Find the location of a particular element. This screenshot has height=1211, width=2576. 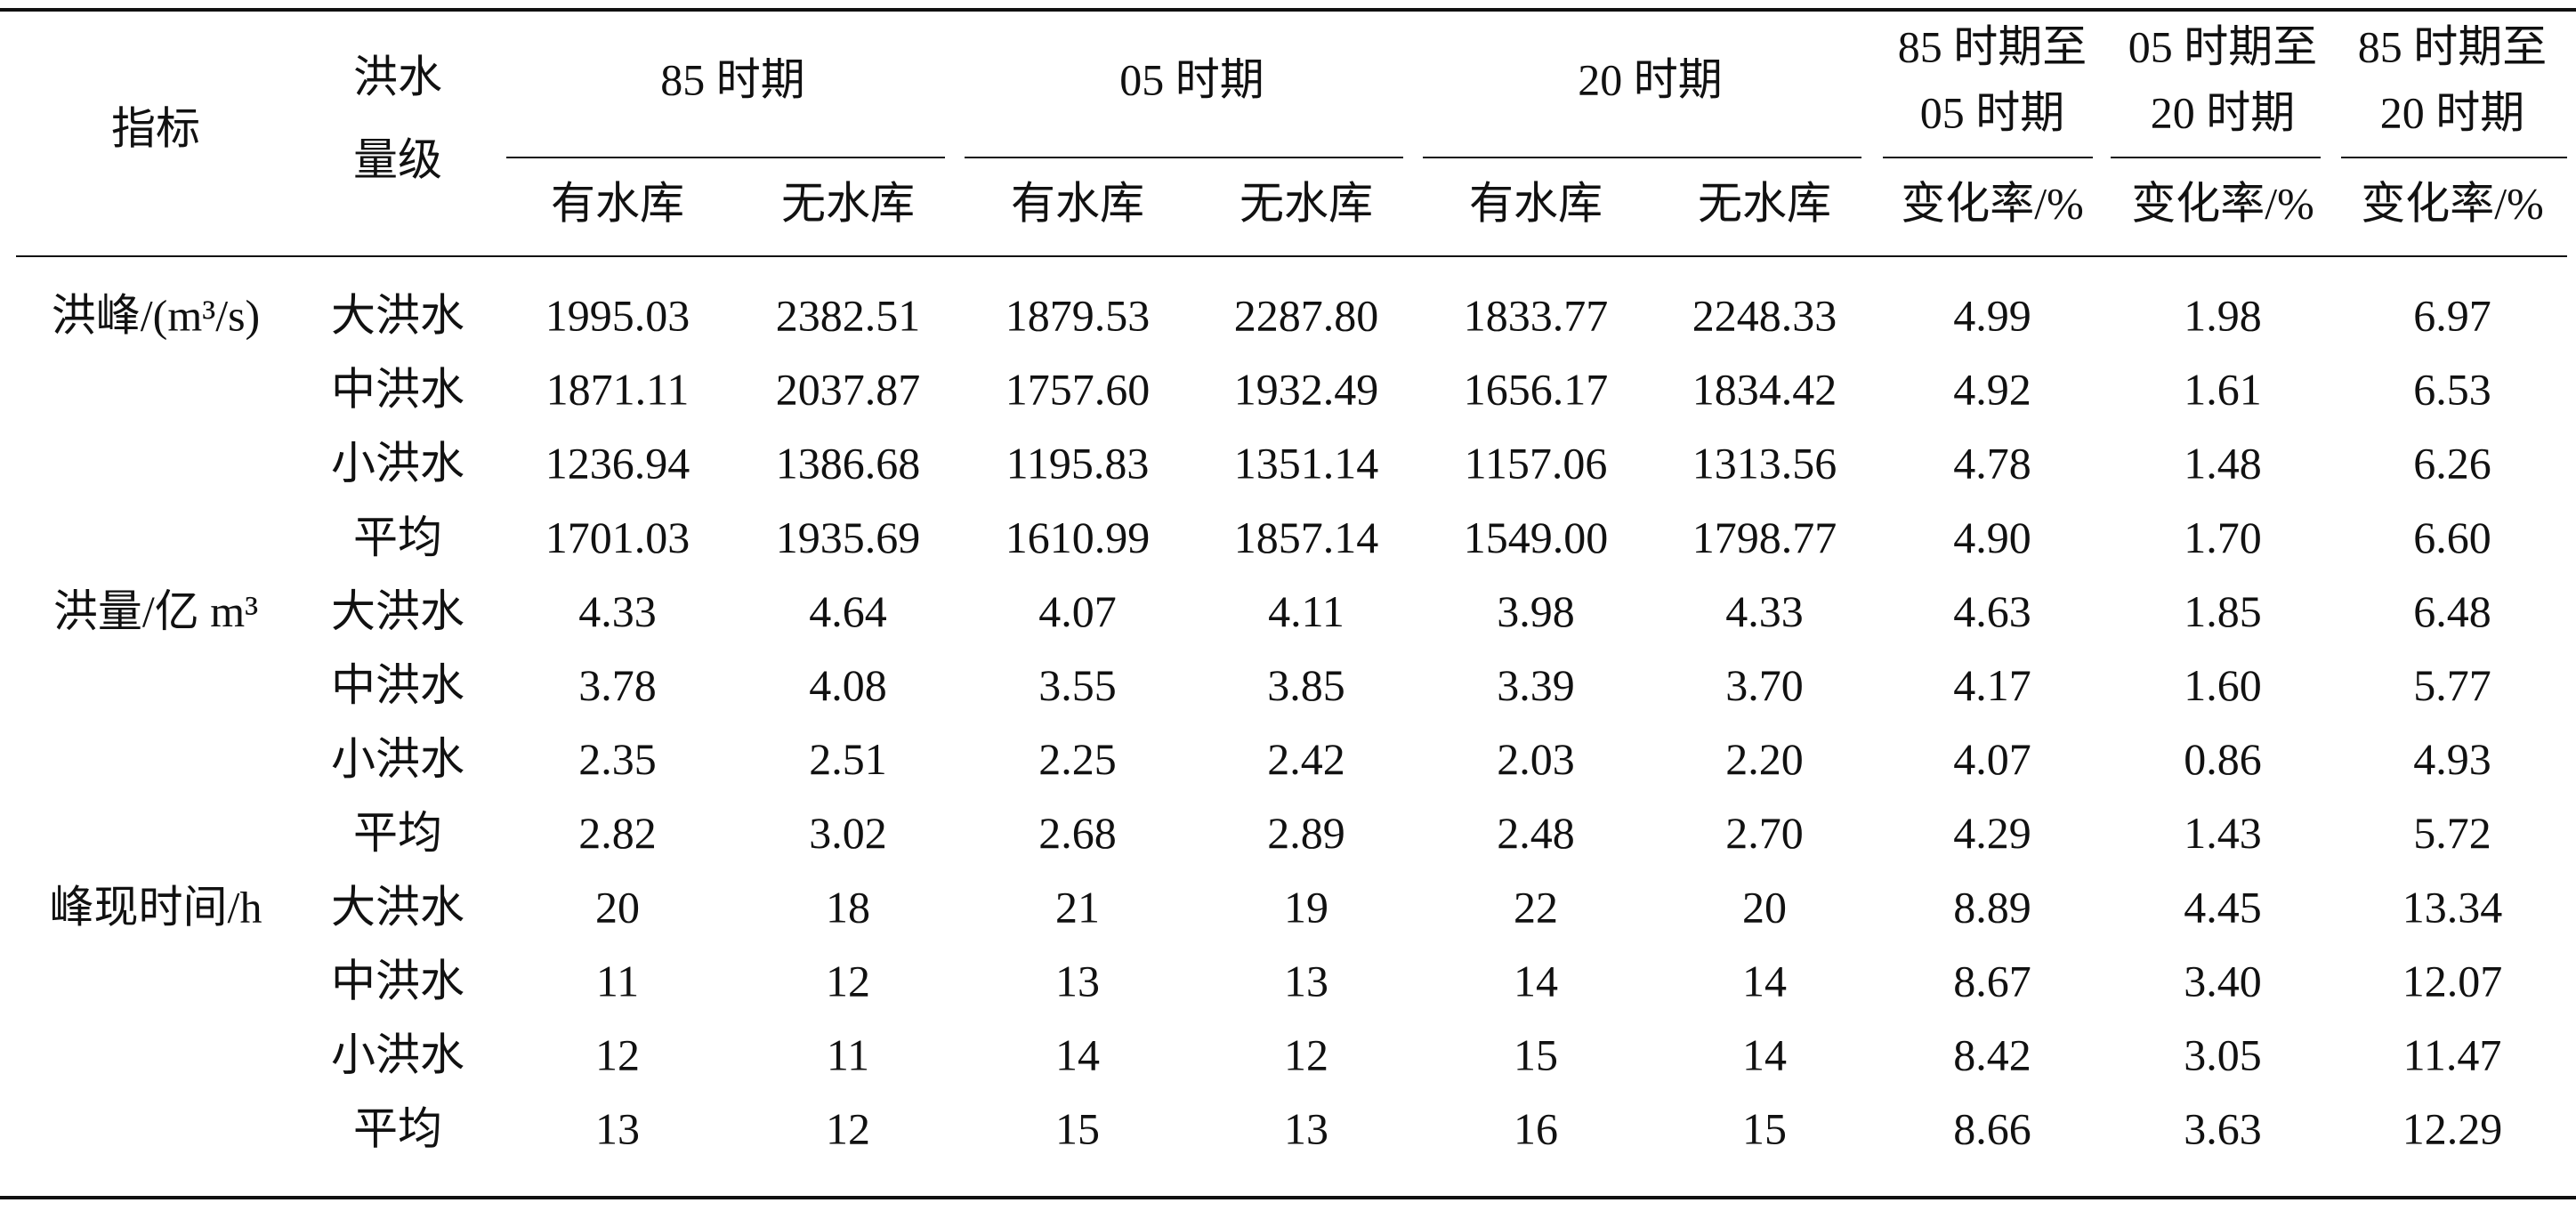

cell: 1833.77 is located at coordinates (1536, 315).